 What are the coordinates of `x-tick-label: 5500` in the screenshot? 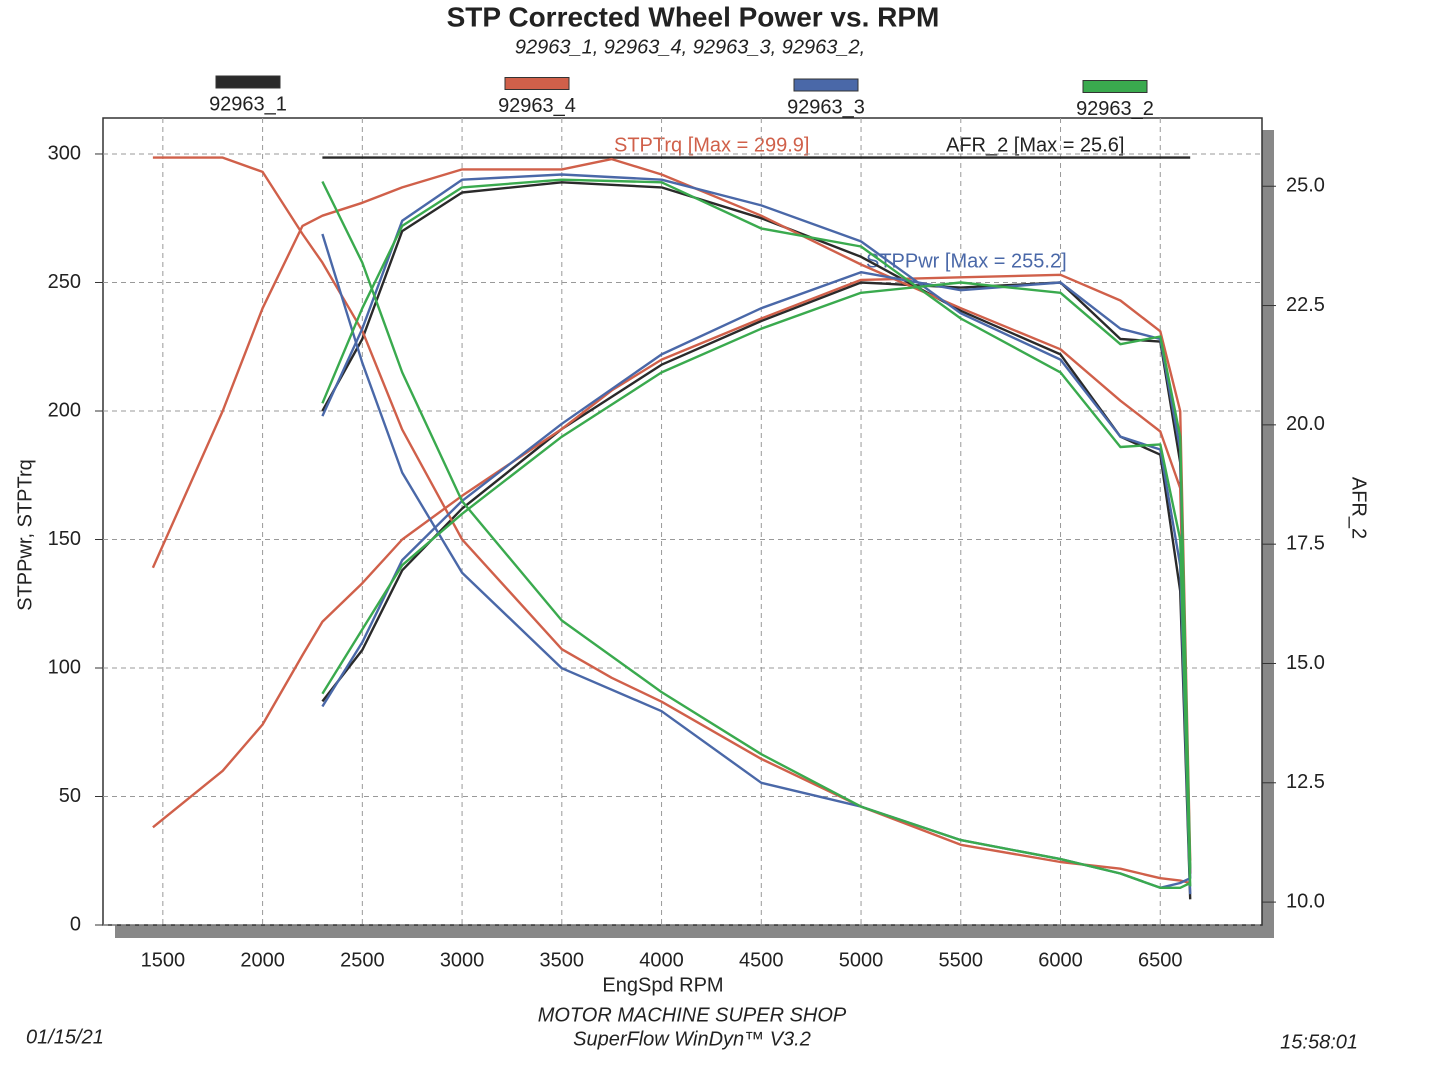 It's located at (961, 960).